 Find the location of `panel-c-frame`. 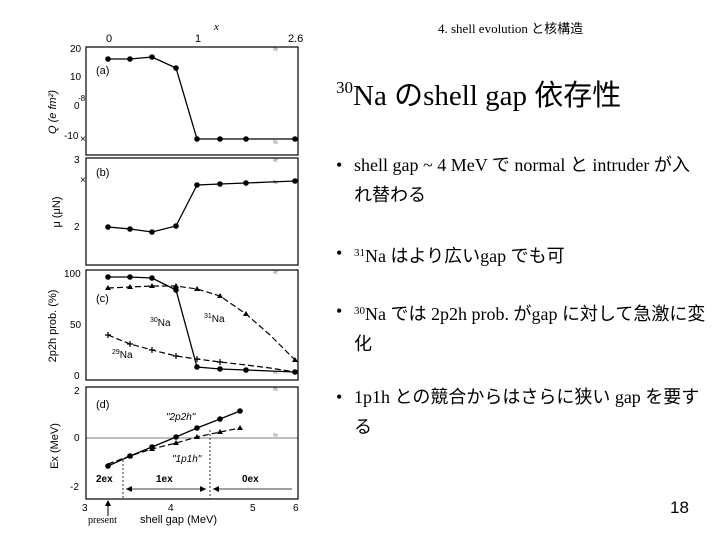

panel-c-frame is located at coordinates (192, 325).